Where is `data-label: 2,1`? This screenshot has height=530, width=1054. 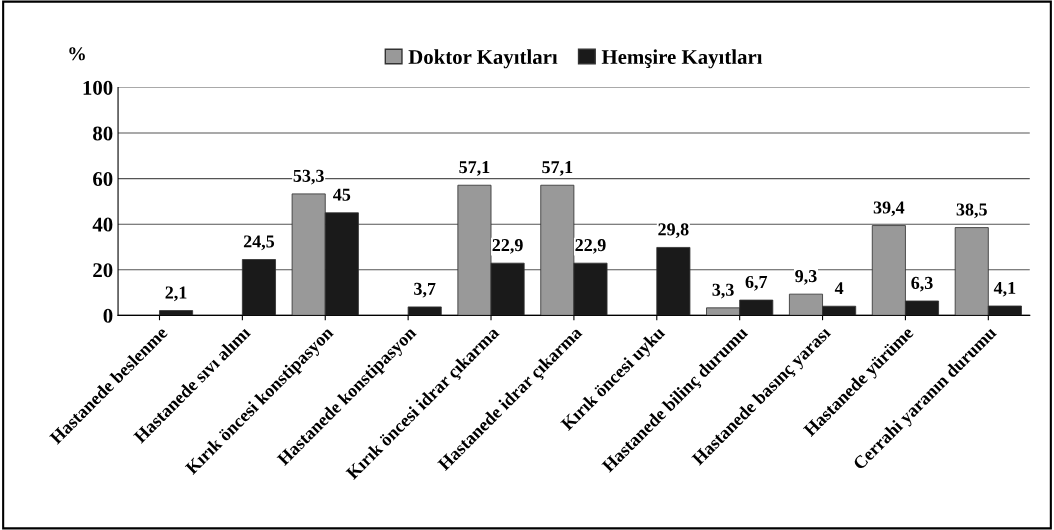
data-label: 2,1 is located at coordinates (176, 294).